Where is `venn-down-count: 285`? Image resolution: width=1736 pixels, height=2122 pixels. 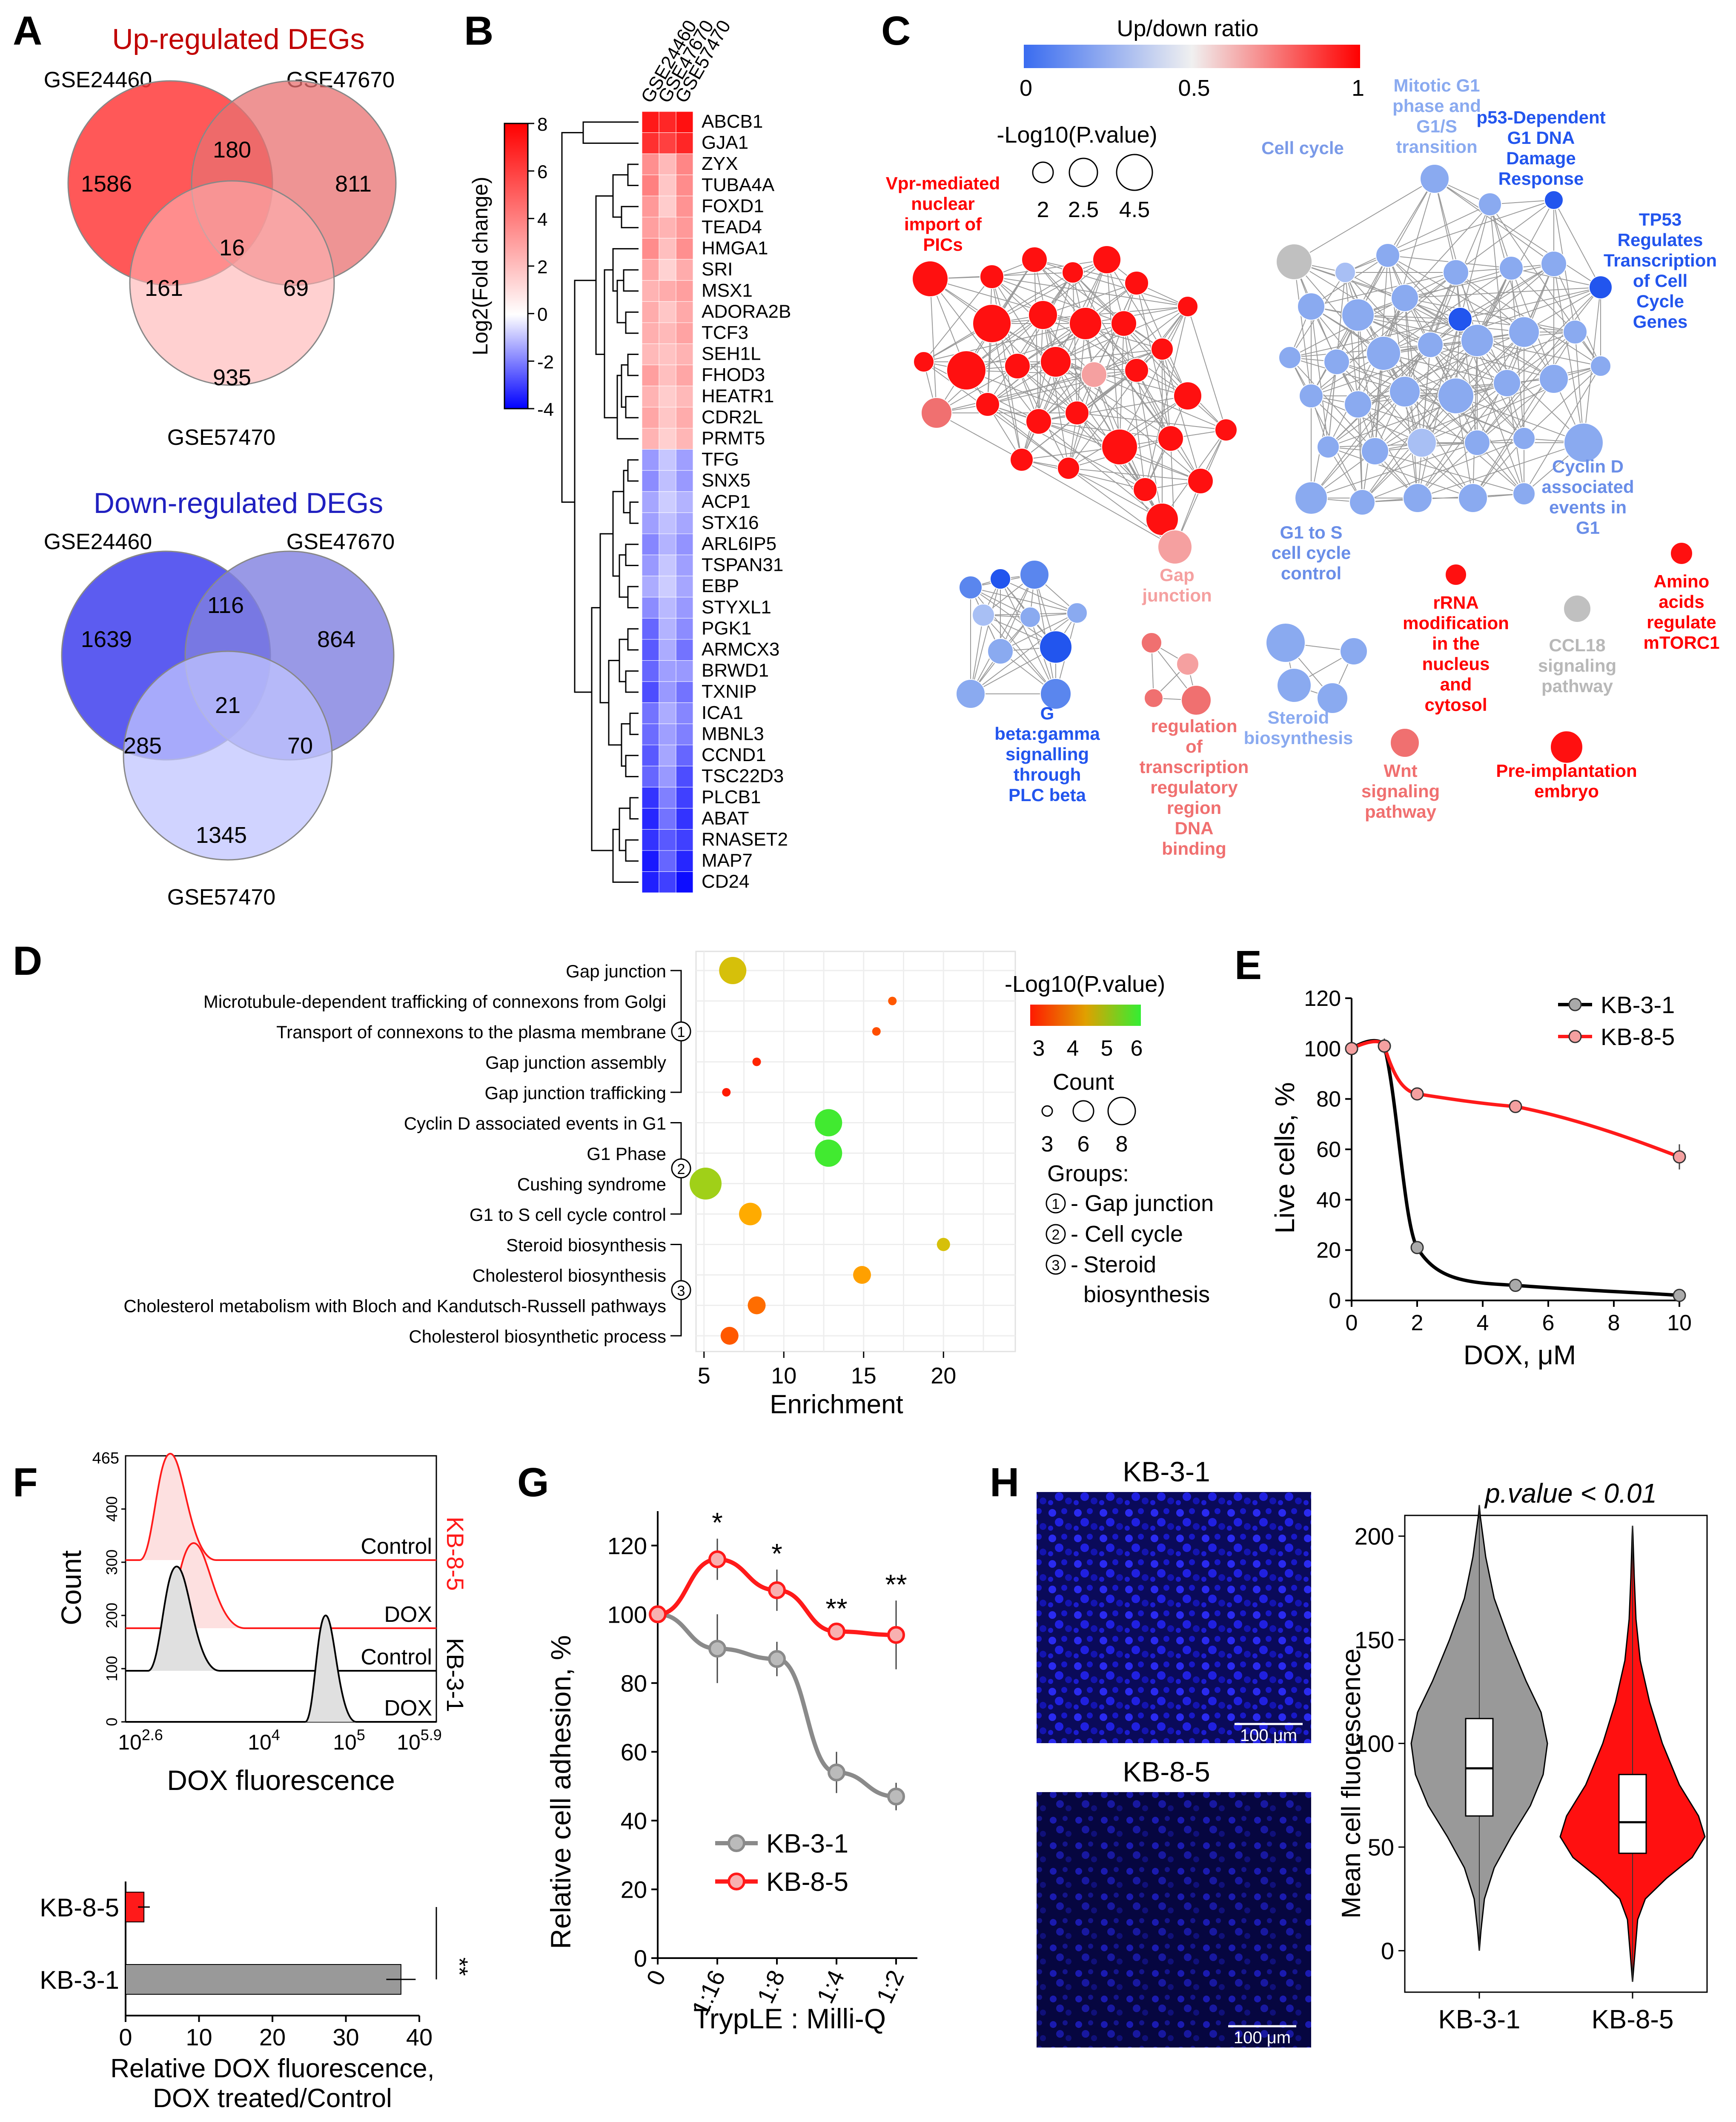 venn-down-count: 285 is located at coordinates (142, 746).